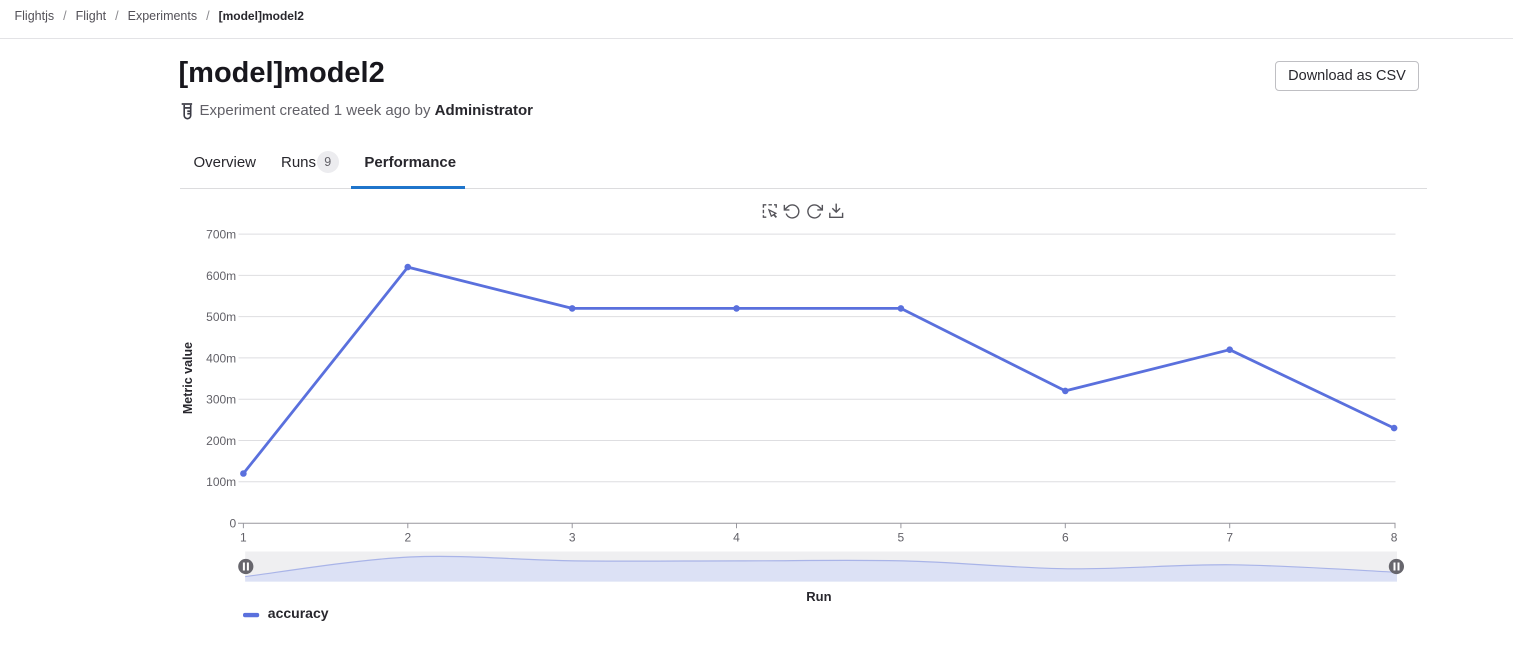 The width and height of the screenshot is (1513, 650). What do you see at coordinates (188, 378) in the screenshot?
I see `svg-text: Metric value` at bounding box center [188, 378].